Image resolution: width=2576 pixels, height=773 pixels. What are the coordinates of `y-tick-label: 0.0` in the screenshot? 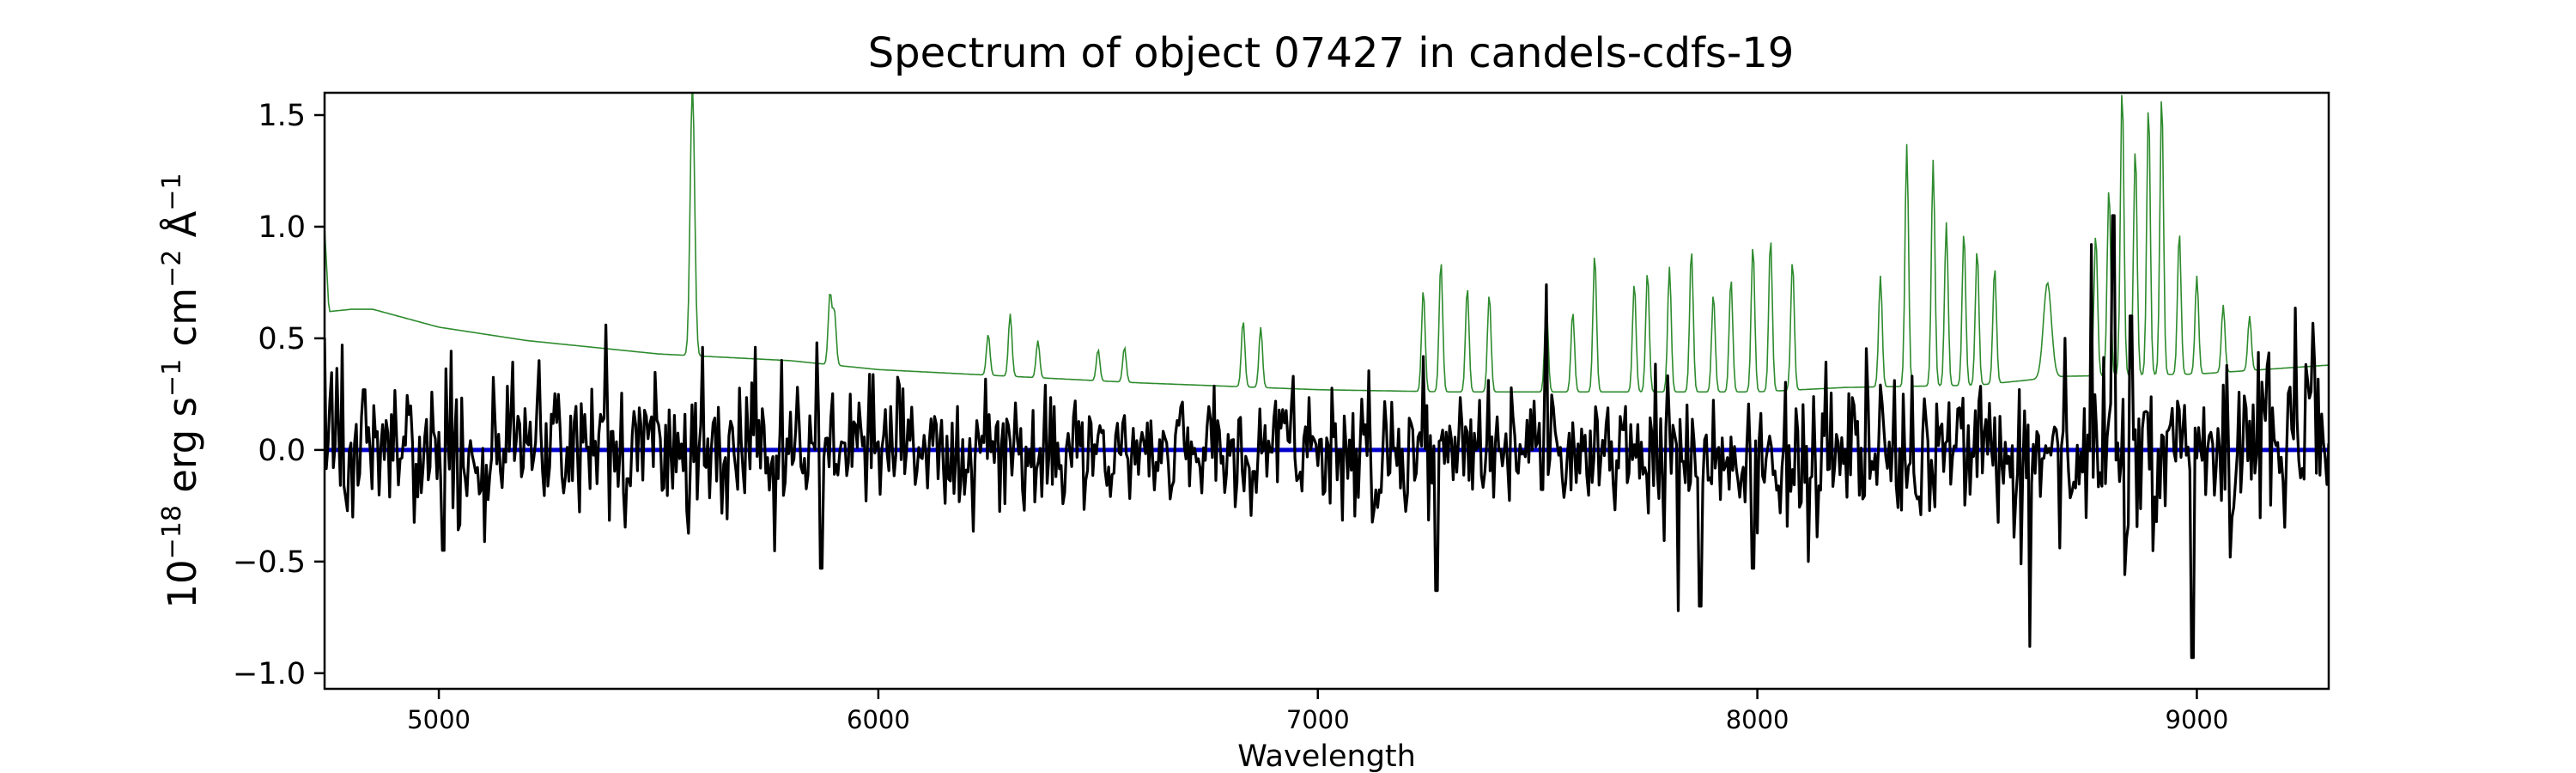 It's located at (282, 451).